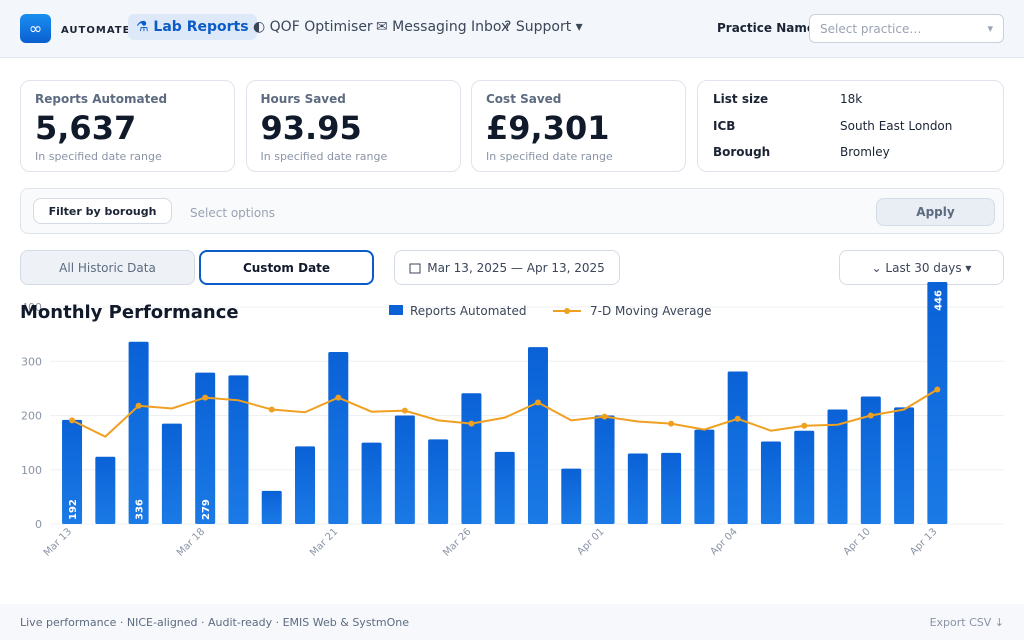 The width and height of the screenshot is (1024, 640). Describe the element at coordinates (457, 542) in the screenshot. I see `x-tick-label: Mar 26` at that location.